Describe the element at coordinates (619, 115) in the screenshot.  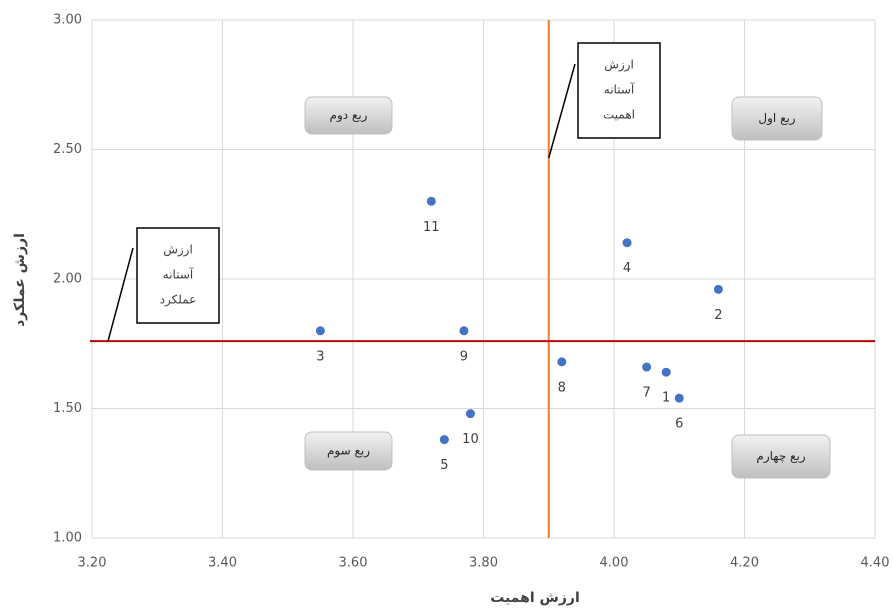
I see `callout-text: اهمیت` at that location.